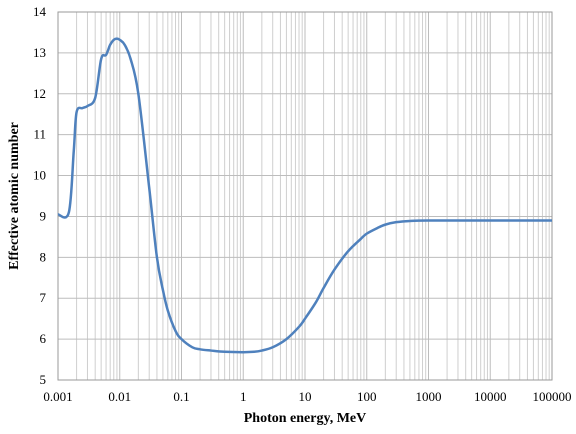  I want to click on x-tick-label: 0.1, so click(181, 396).